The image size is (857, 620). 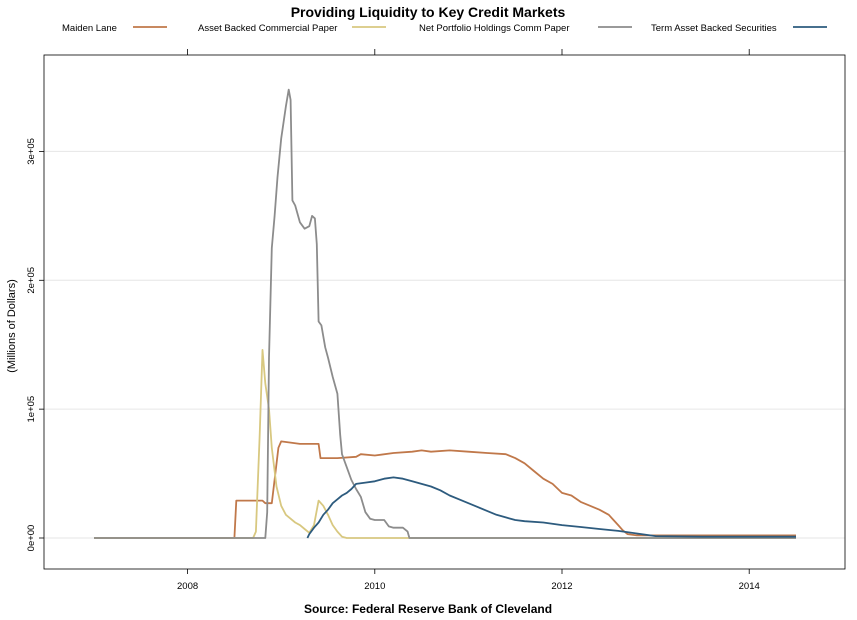 What do you see at coordinates (267, 28) in the screenshot?
I see `legend-label-asset-backed-commercial-paper: Asset Backed Commercial Paper` at bounding box center [267, 28].